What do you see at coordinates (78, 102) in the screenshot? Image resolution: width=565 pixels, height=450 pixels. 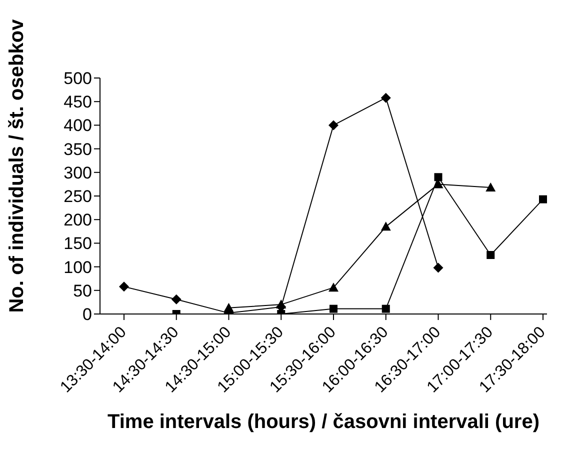 I see `y-tick-label: 450` at bounding box center [78, 102].